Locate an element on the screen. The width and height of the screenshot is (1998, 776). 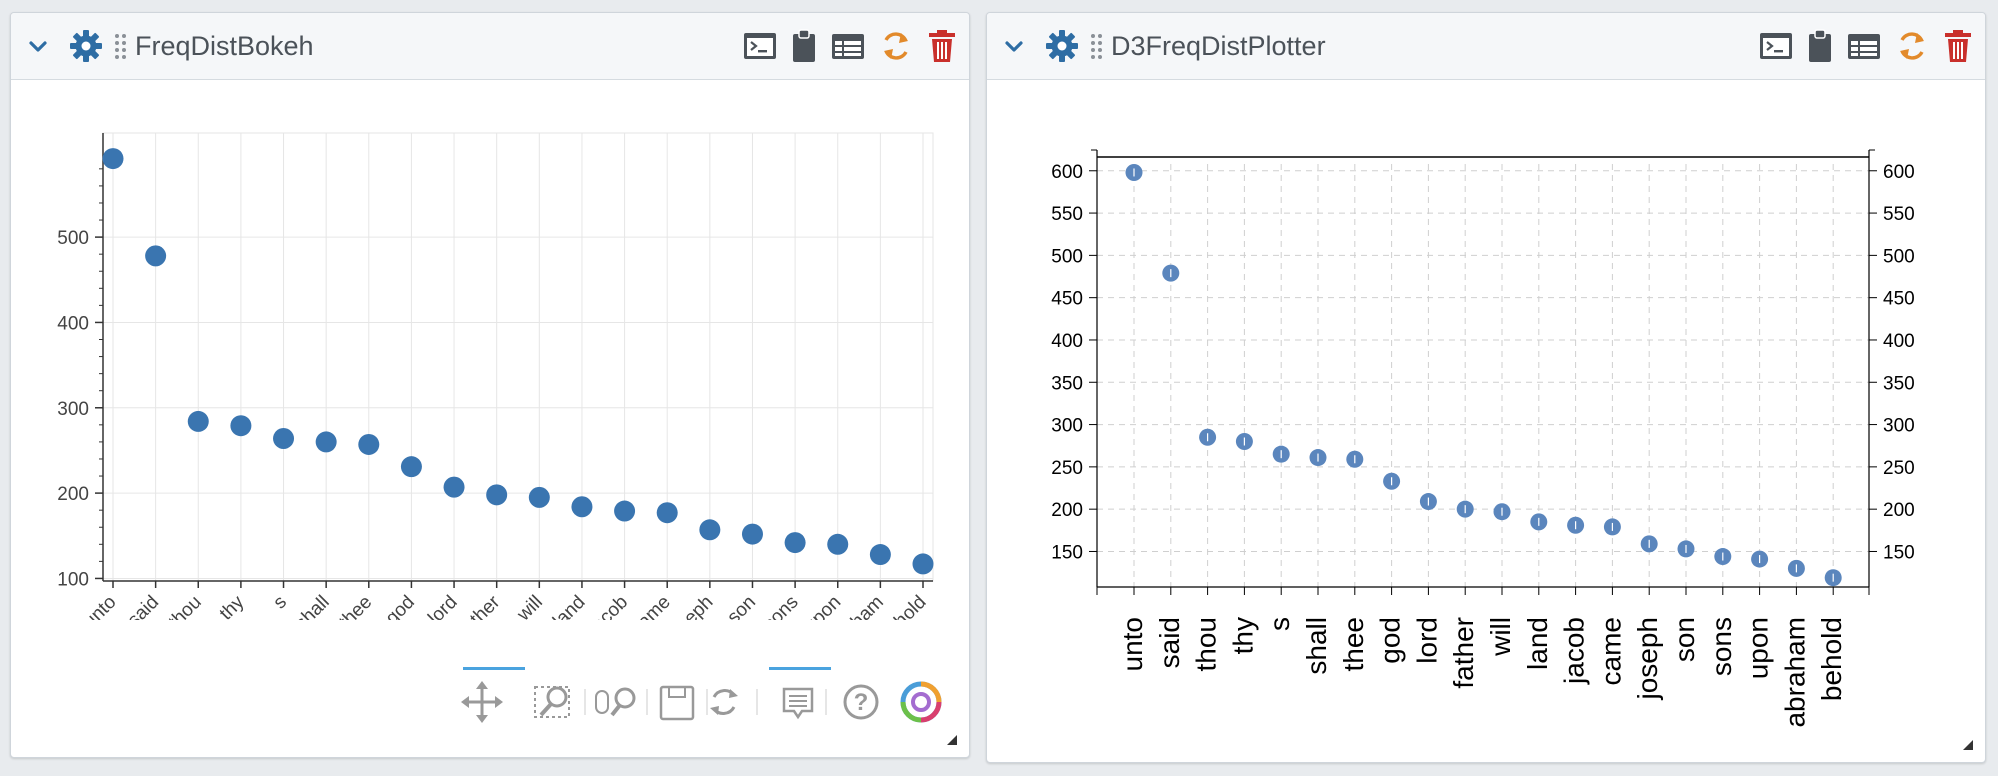
x-tick-label: came is located at coordinates (651, 606).